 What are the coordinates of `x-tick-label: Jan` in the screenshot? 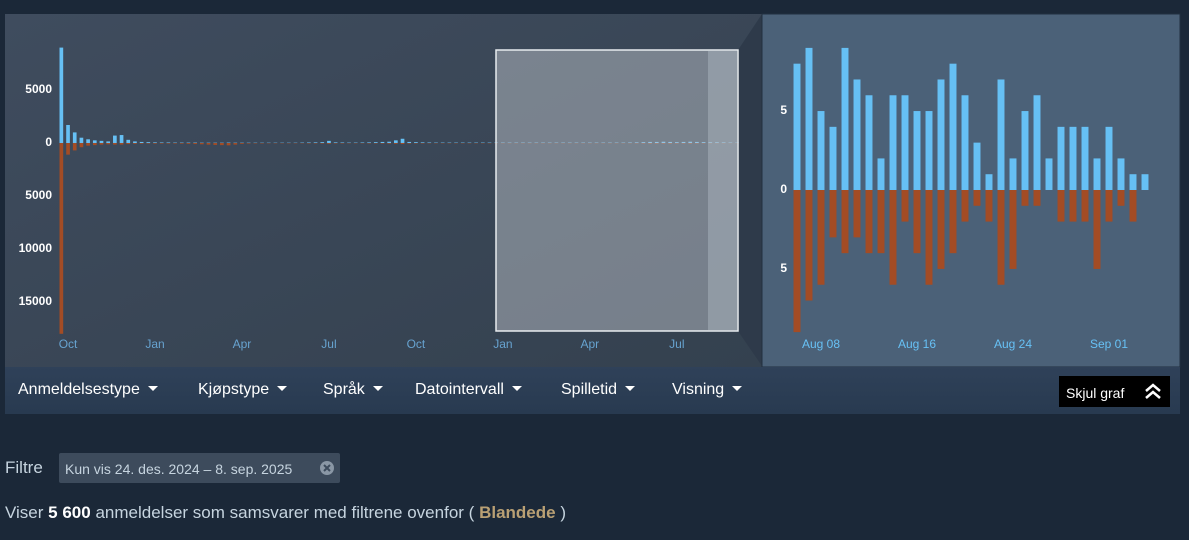 It's located at (502, 344).